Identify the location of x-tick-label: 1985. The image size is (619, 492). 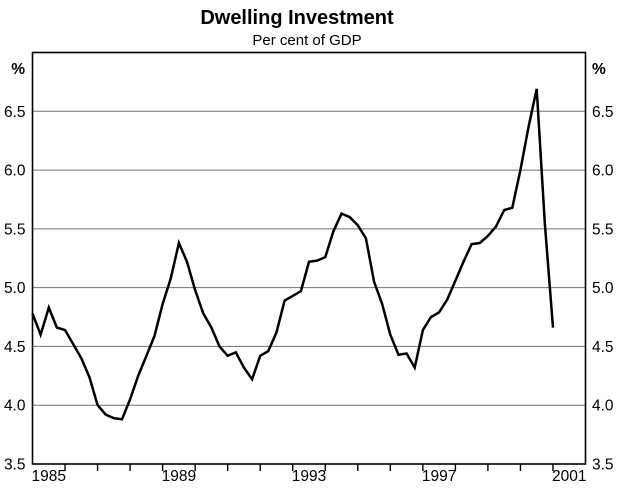
(49, 476).